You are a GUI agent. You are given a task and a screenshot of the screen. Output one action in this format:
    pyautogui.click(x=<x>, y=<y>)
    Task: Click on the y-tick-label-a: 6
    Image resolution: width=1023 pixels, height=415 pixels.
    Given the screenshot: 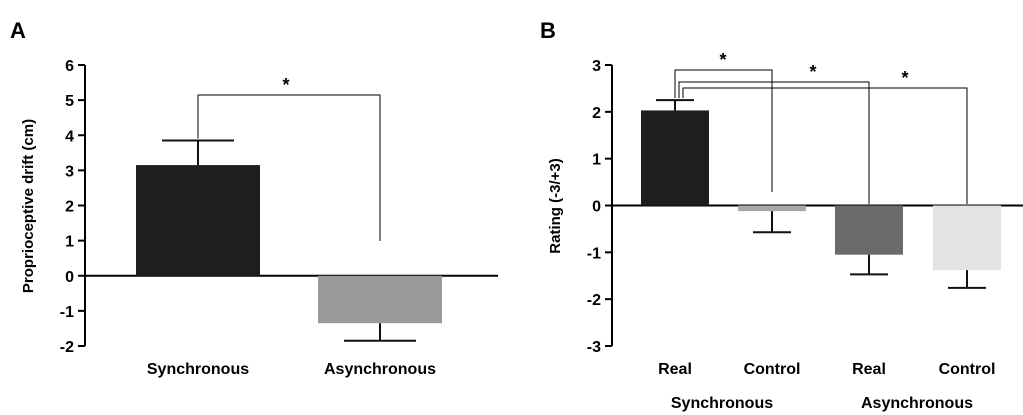 What is the action you would take?
    pyautogui.click(x=69, y=66)
    